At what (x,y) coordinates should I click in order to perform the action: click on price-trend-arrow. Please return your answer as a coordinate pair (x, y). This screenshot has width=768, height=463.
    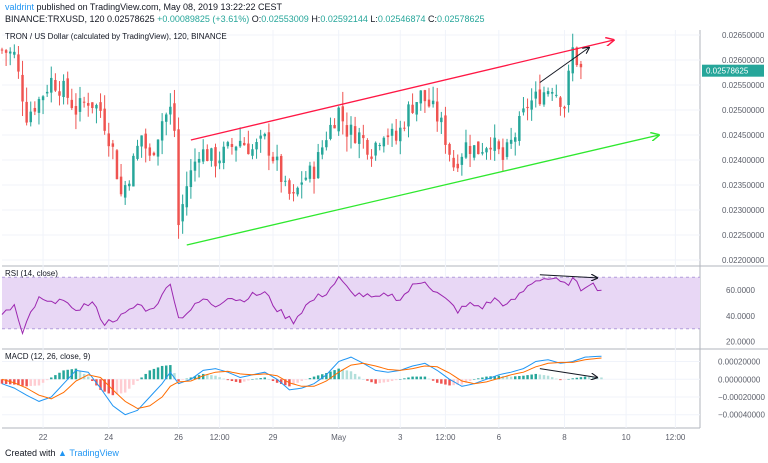
    Looking at the image, I should click on (564, 65).